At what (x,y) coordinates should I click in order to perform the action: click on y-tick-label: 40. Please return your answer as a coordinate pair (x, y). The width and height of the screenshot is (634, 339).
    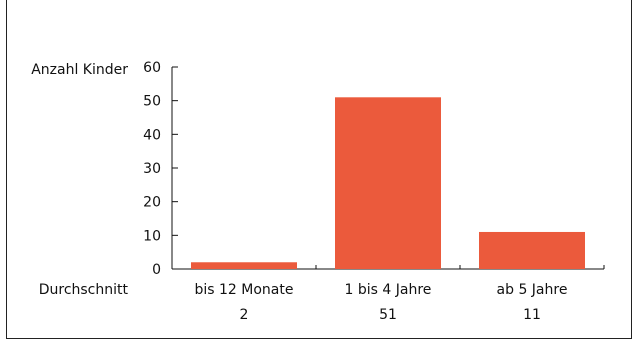
    Looking at the image, I should click on (152, 135).